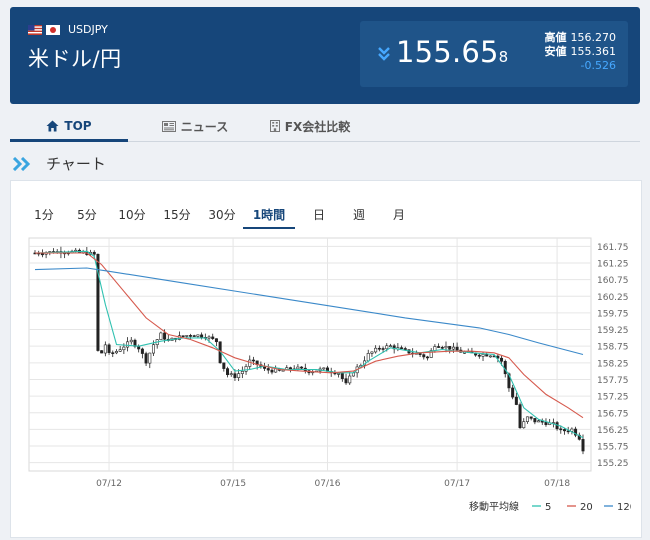 The image size is (650, 540). I want to click on y-tick-label: 159.75, so click(613, 314).